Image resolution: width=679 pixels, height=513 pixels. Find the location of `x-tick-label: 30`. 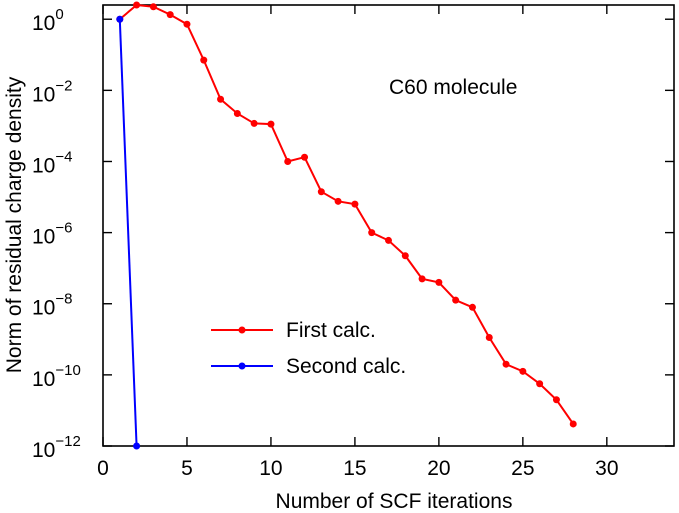

x-tick-label: 30 is located at coordinates (606, 468).